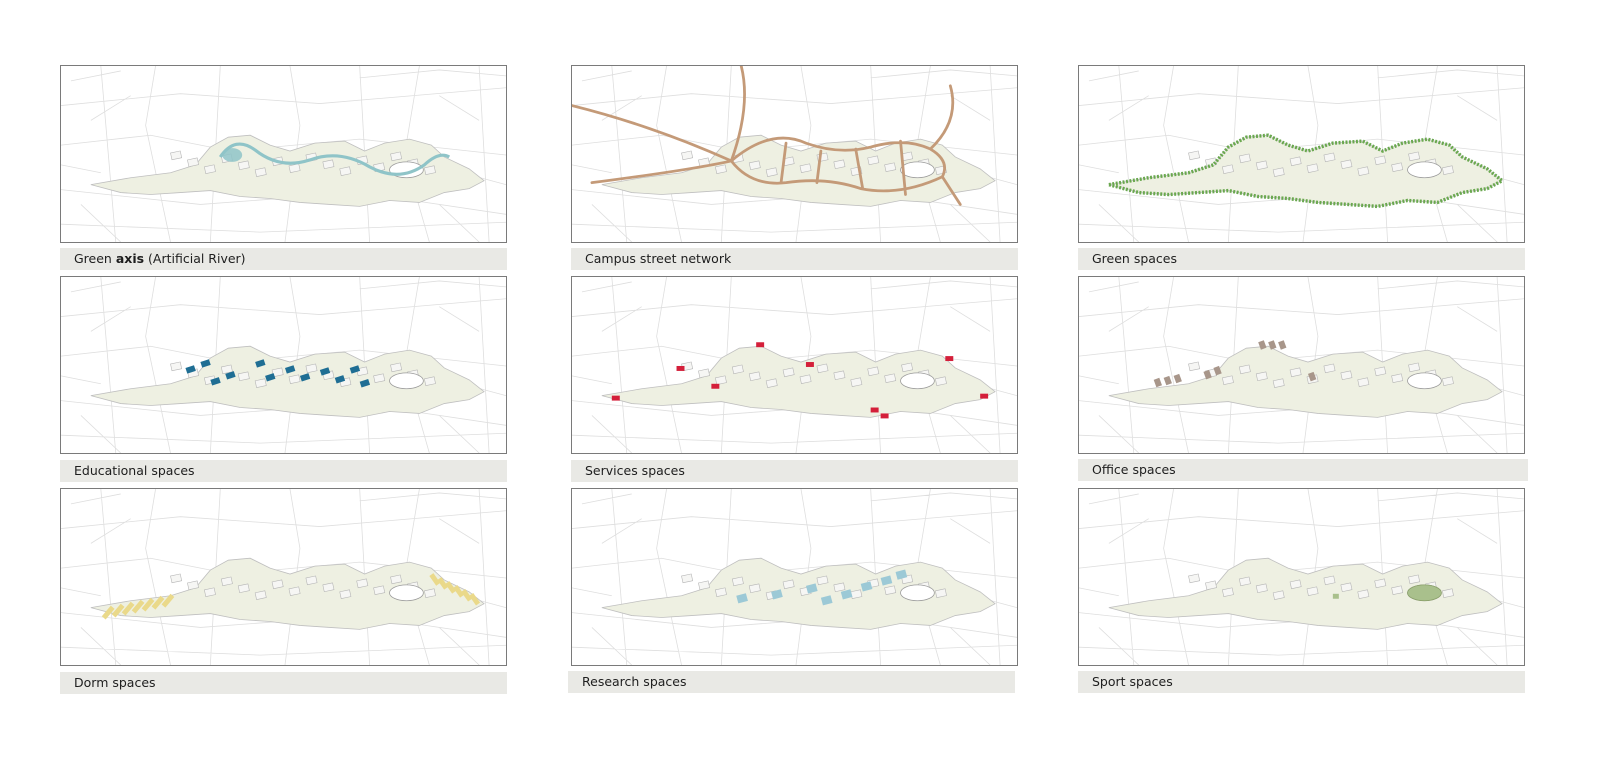 The height and width of the screenshot is (775, 1600). Describe the element at coordinates (791, 682) in the screenshot. I see `caption-research-spaces: Research spaces` at that location.